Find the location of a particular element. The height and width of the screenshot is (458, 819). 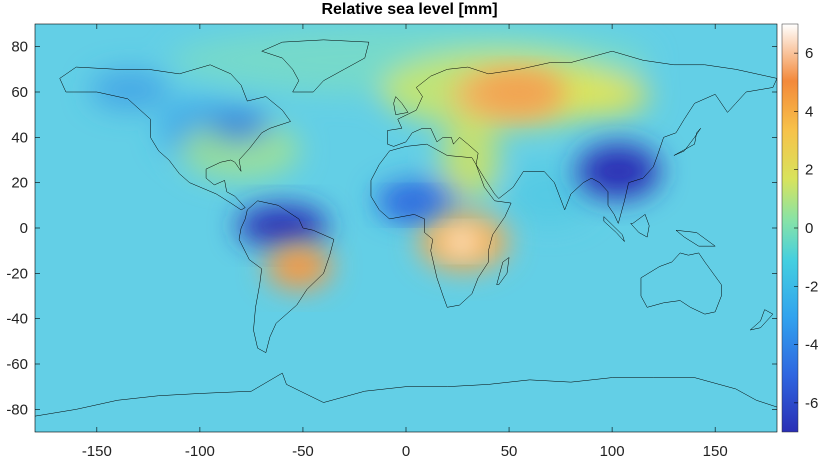

new-zealand-coast is located at coordinates (761, 320).